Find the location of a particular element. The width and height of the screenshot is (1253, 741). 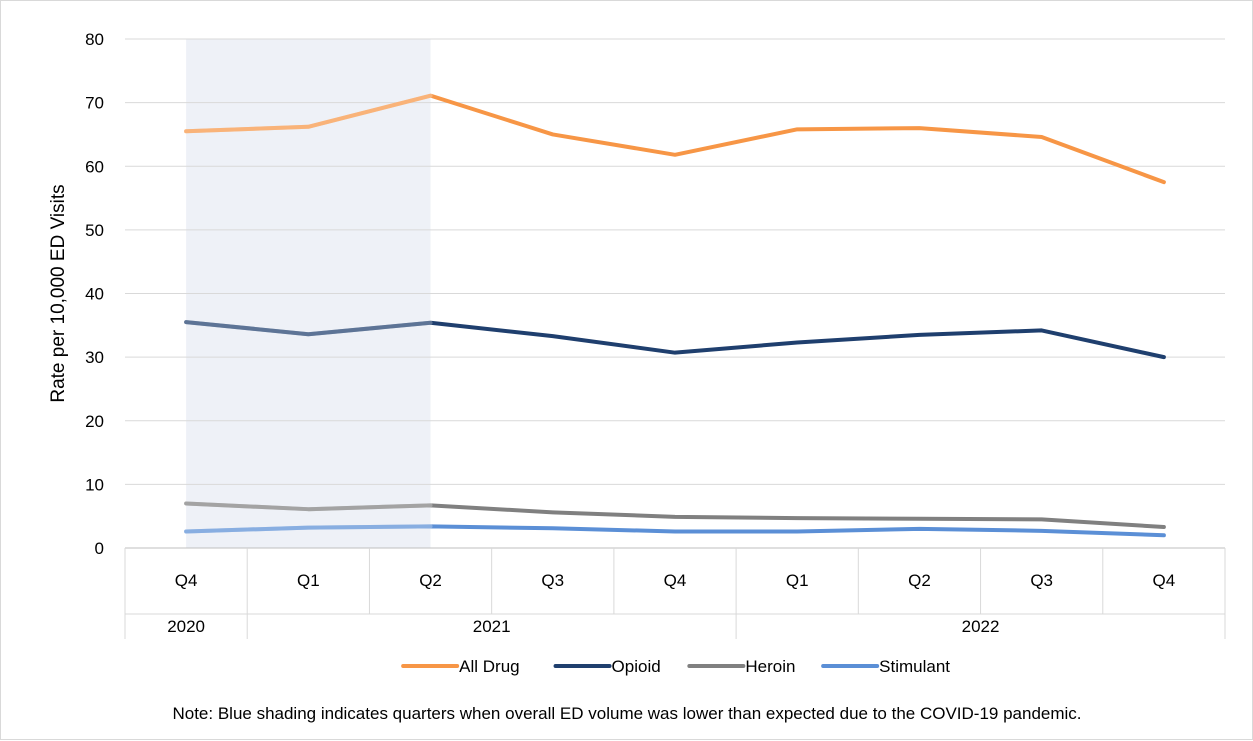

y-tick-label: 80 is located at coordinates (94, 39).